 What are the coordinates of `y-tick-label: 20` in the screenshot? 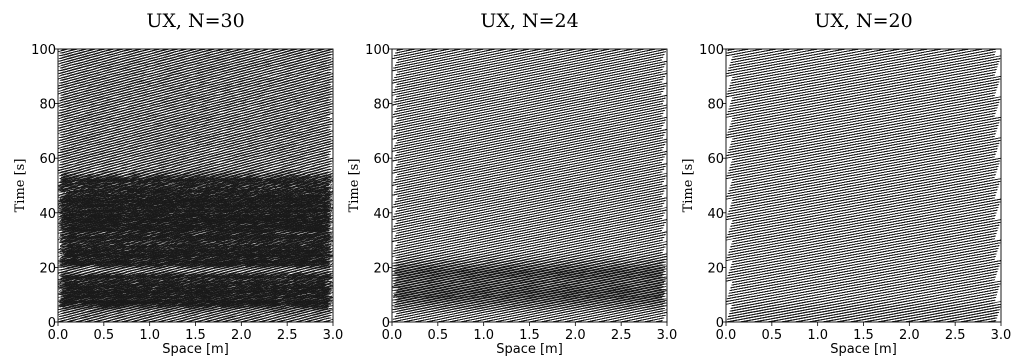 It's located at (381, 268).